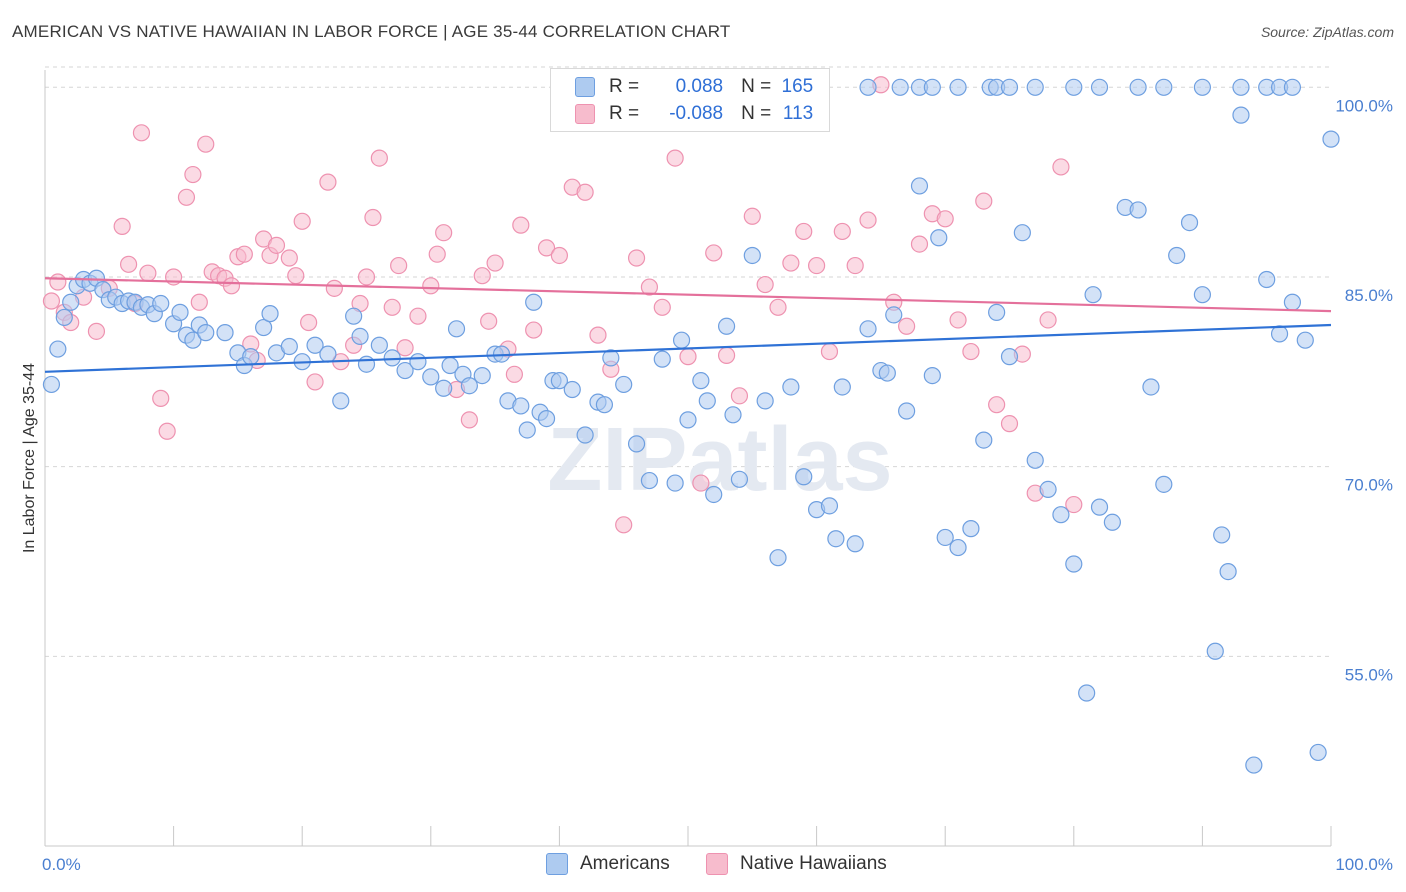 Image resolution: width=1406 pixels, height=892 pixels. I want to click on y-tick-label: 85.0%, so click(1369, 295).